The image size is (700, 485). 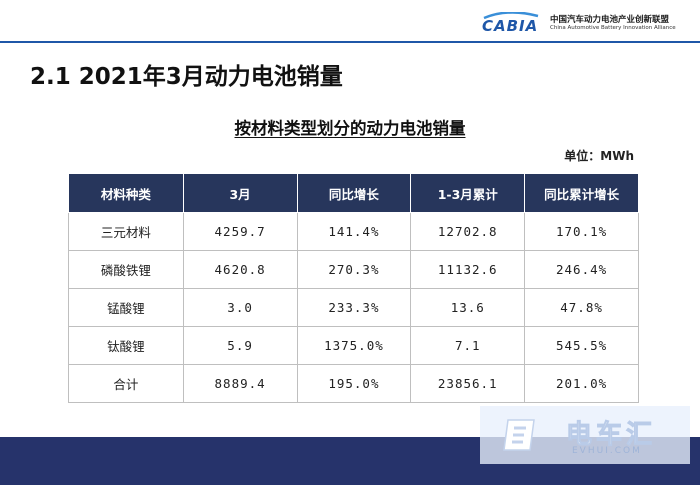 What do you see at coordinates (468, 193) in the screenshot?
I see `column-header: 1-3月累计` at bounding box center [468, 193].